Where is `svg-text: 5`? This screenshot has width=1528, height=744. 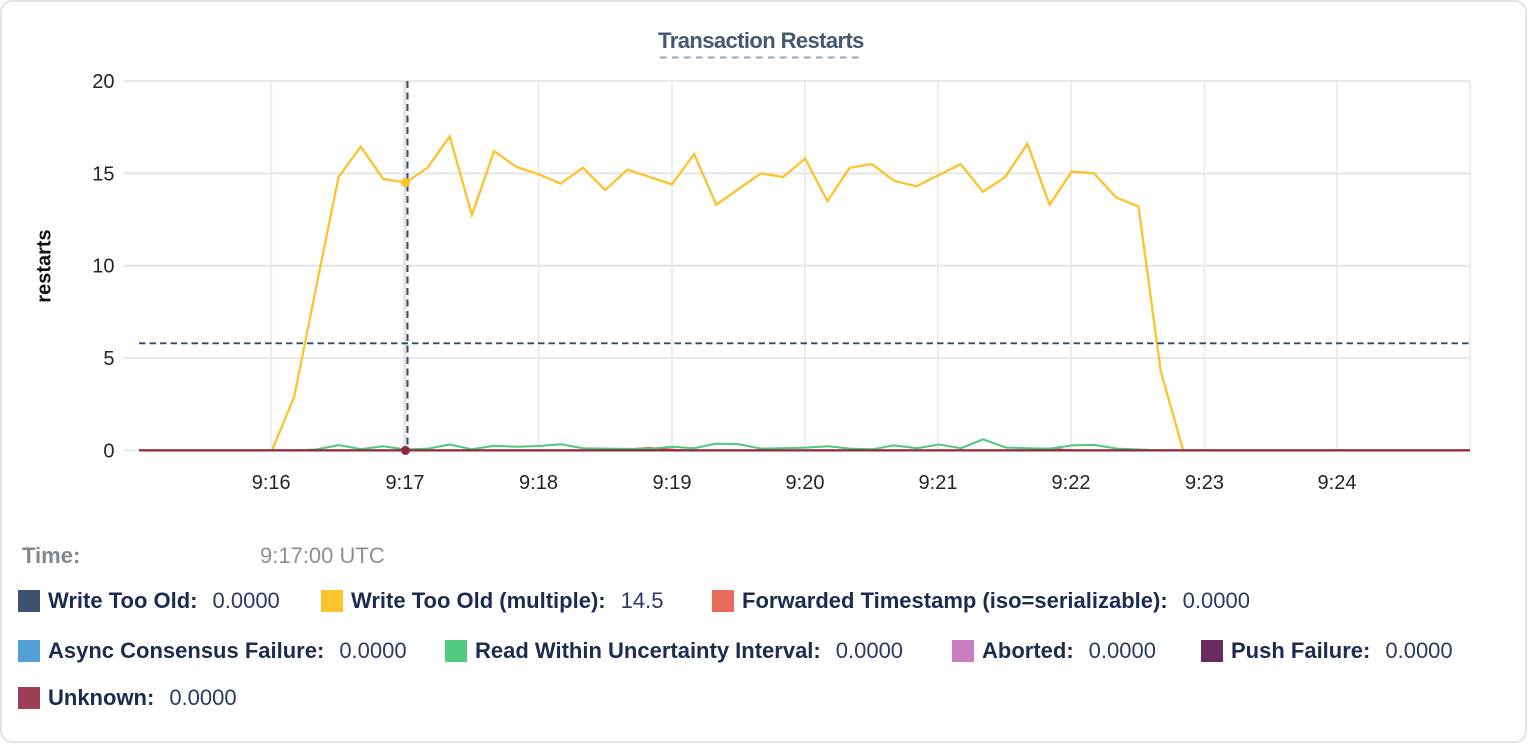
svg-text: 5 is located at coordinates (108, 359).